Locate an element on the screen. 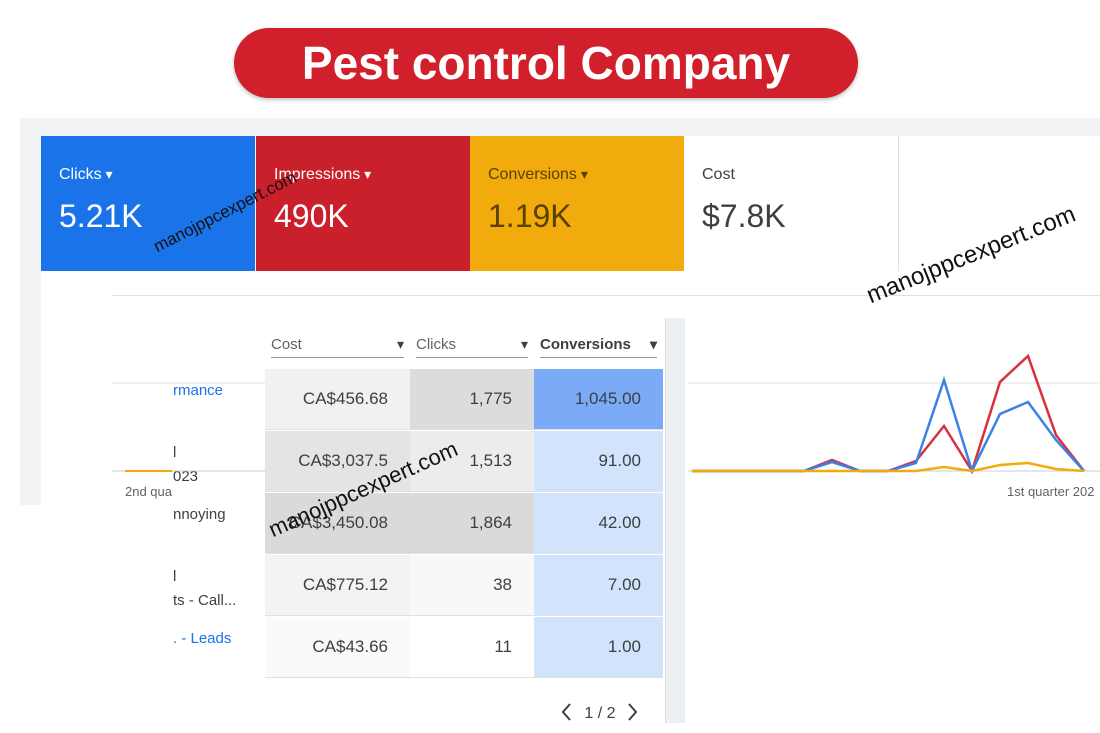 This screenshot has width=1100, height=733. column-header: Conversions ▾ is located at coordinates (598, 347).